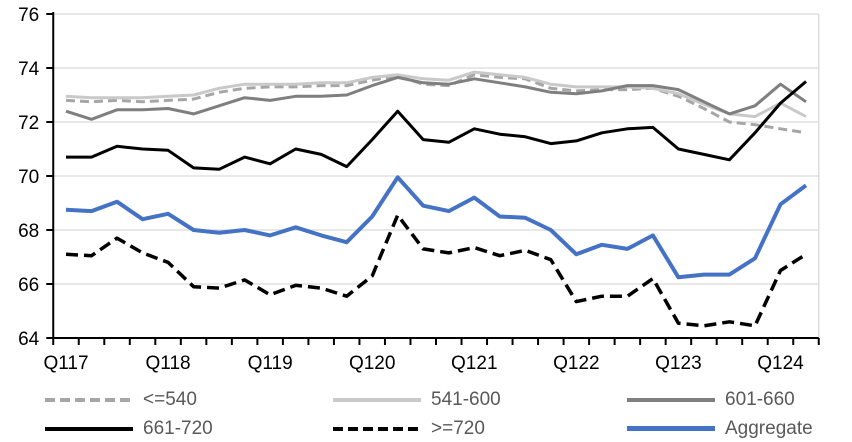 The image size is (852, 442). I want to click on y-tick-label-68: 68, so click(28, 231).